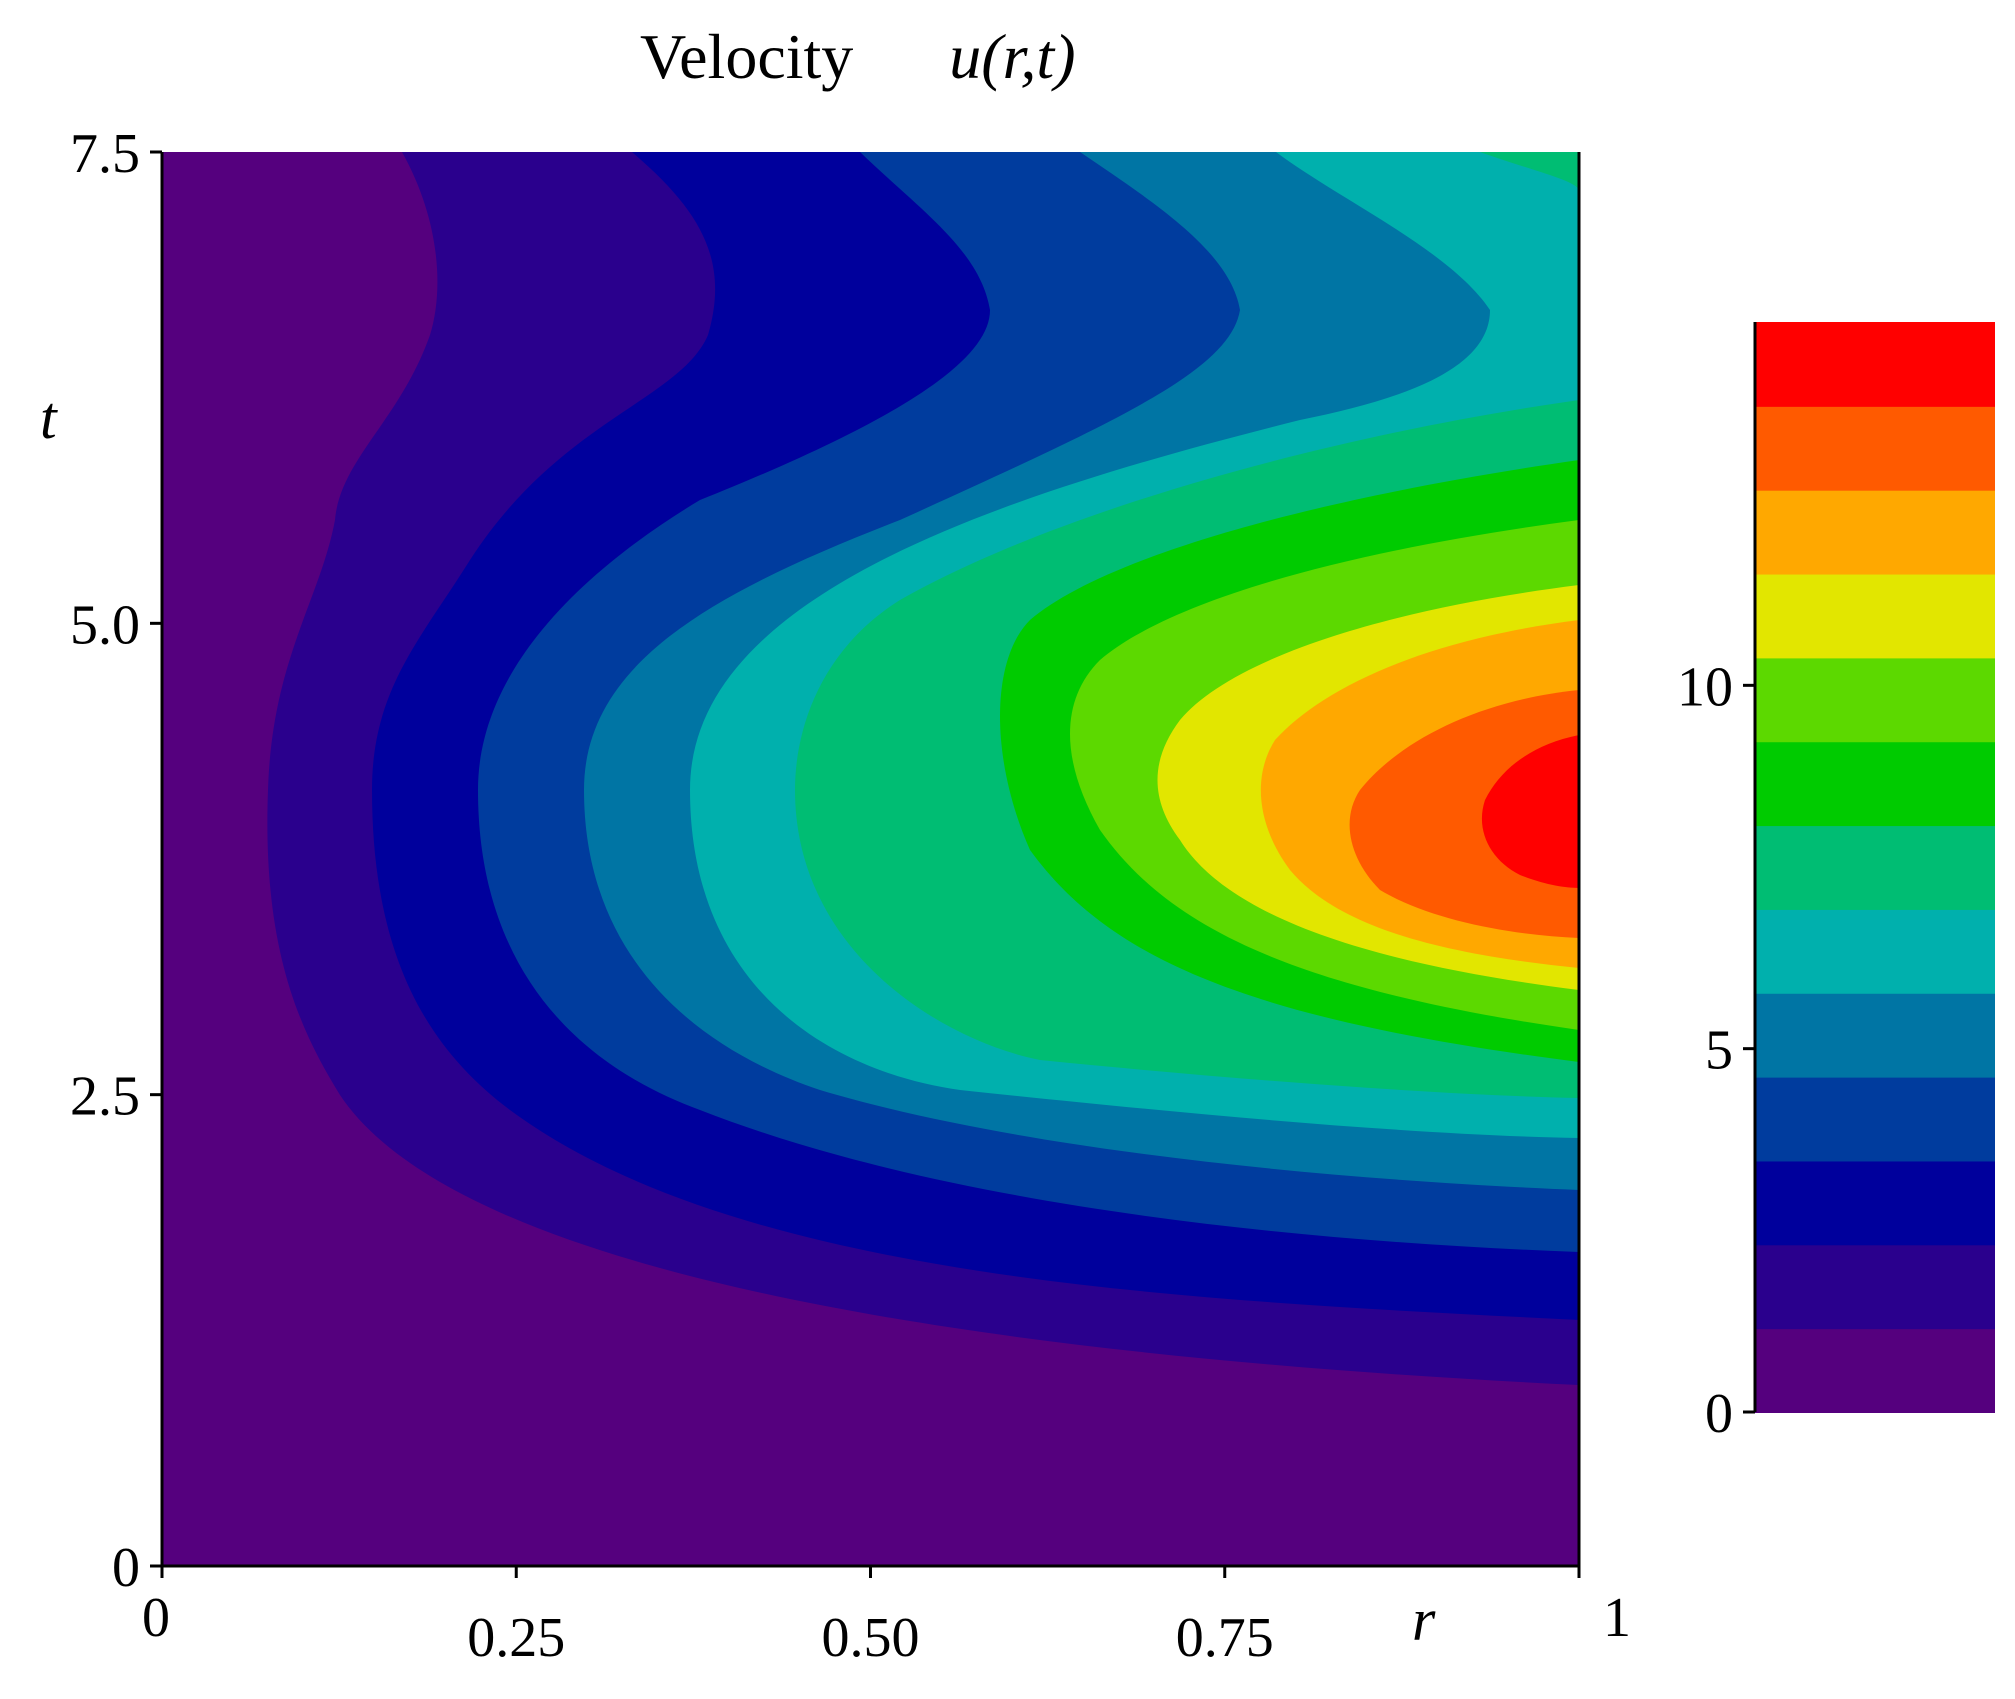  What do you see at coordinates (1225, 1638) in the screenshot?
I see `x-tick-label: 0.75` at bounding box center [1225, 1638].